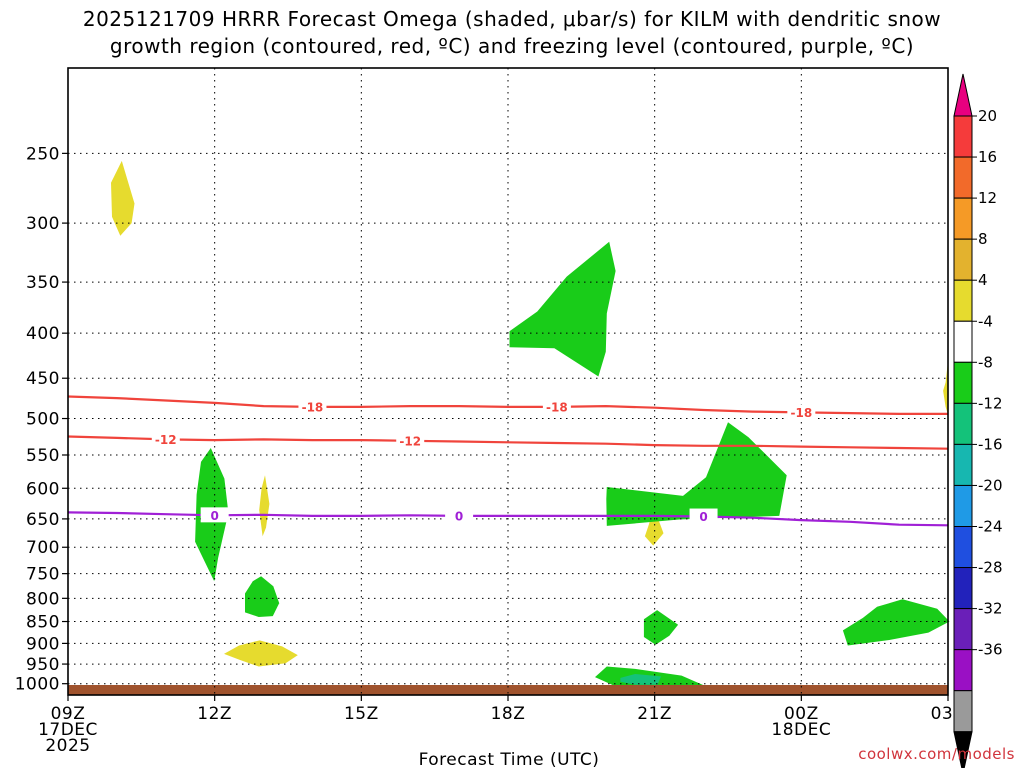 The image size is (1024, 768). I want to click on y-tick-label-950: 950, so click(43, 665).